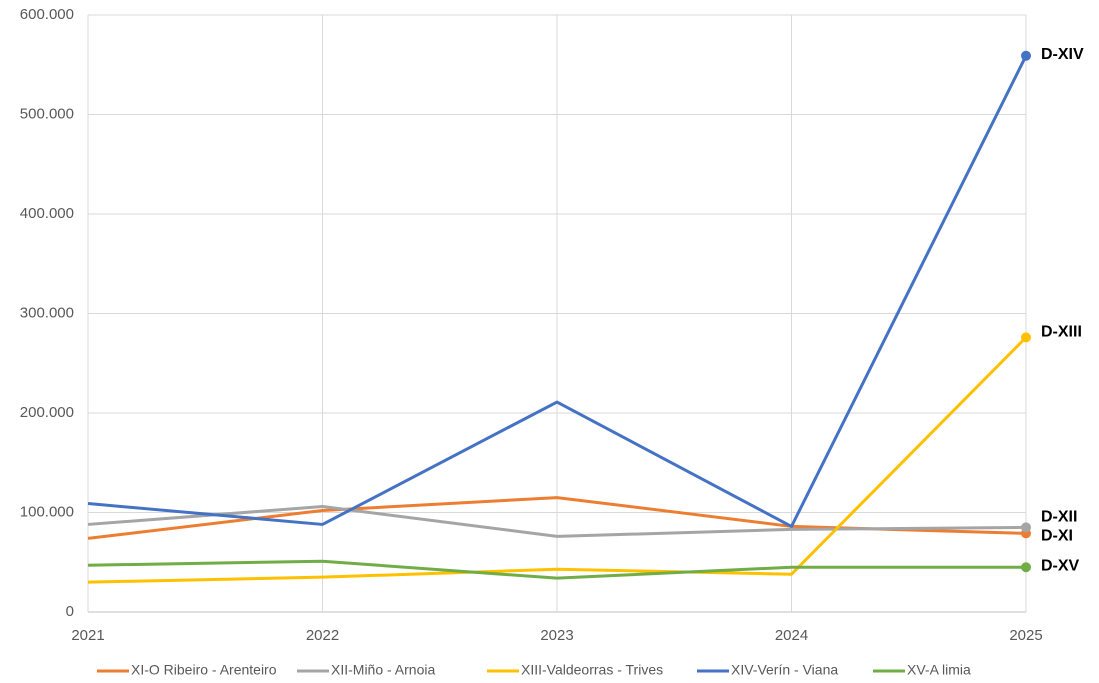 This screenshot has height=683, width=1099. What do you see at coordinates (556, 635) in the screenshot?
I see `x-tick-label: 2023` at bounding box center [556, 635].